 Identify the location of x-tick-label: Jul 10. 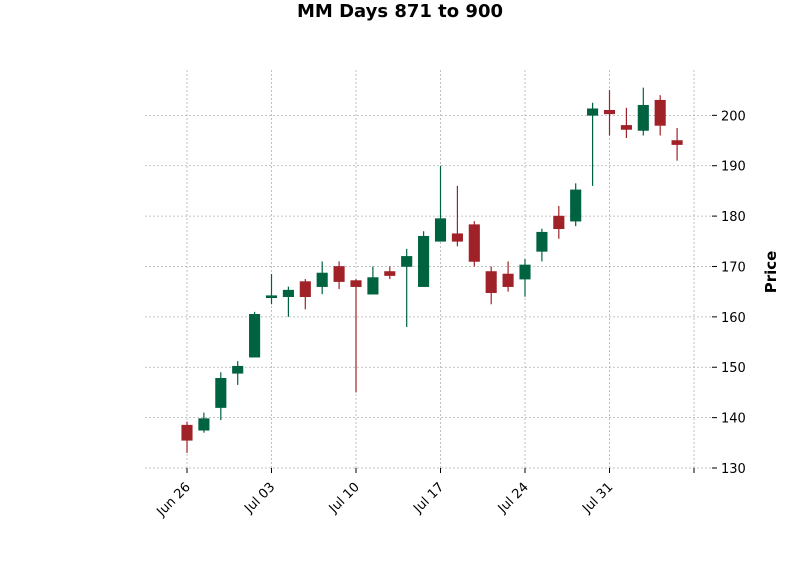
(344, 498).